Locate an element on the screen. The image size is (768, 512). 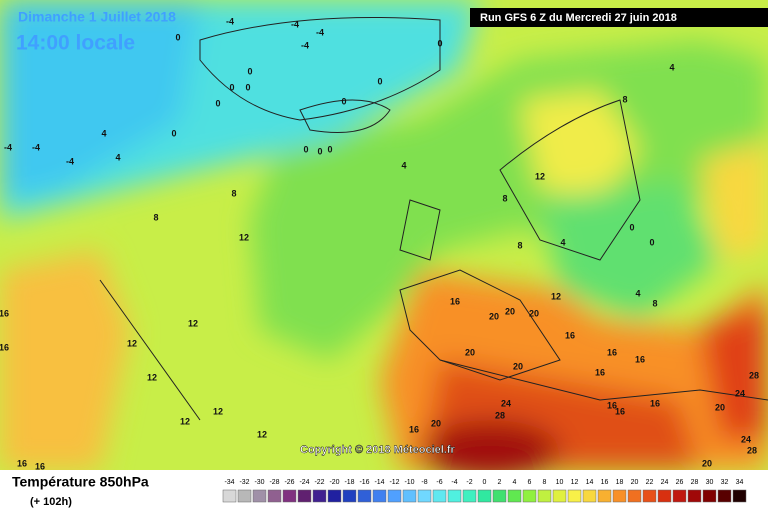
legend-label: 4 is located at coordinates (515, 482).